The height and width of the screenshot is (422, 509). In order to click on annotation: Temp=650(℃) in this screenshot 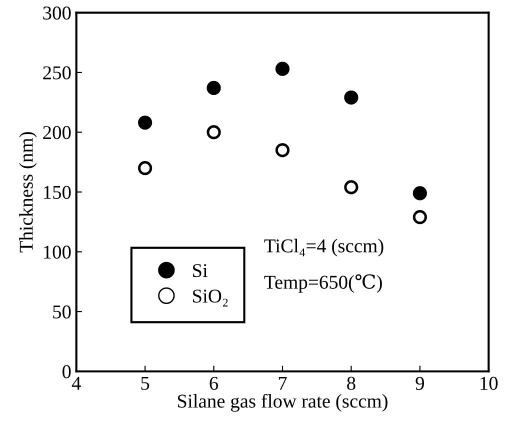, I will do `click(323, 283)`.